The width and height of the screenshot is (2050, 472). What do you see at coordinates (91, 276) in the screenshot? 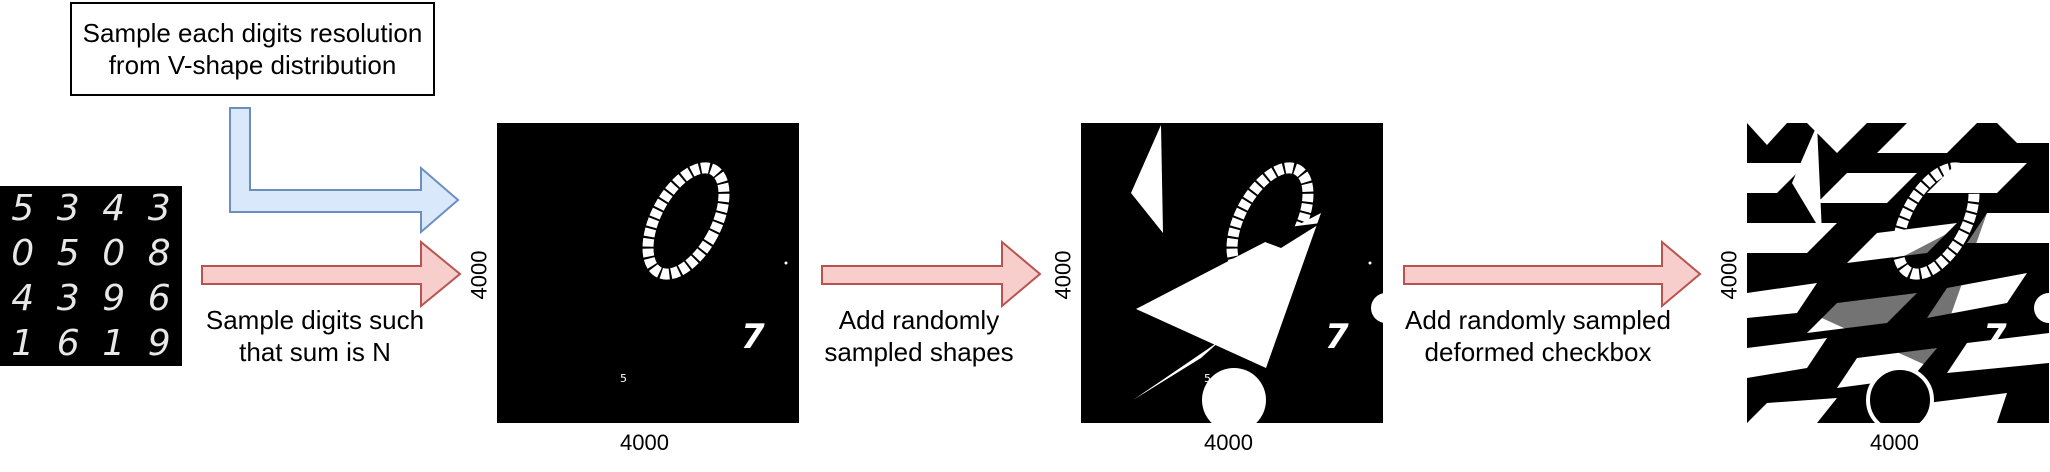
I see `mnist-sample-grid: 5 3 4 3 0 5 0 8 4 3 9 6 1 6 1 9` at bounding box center [91, 276].